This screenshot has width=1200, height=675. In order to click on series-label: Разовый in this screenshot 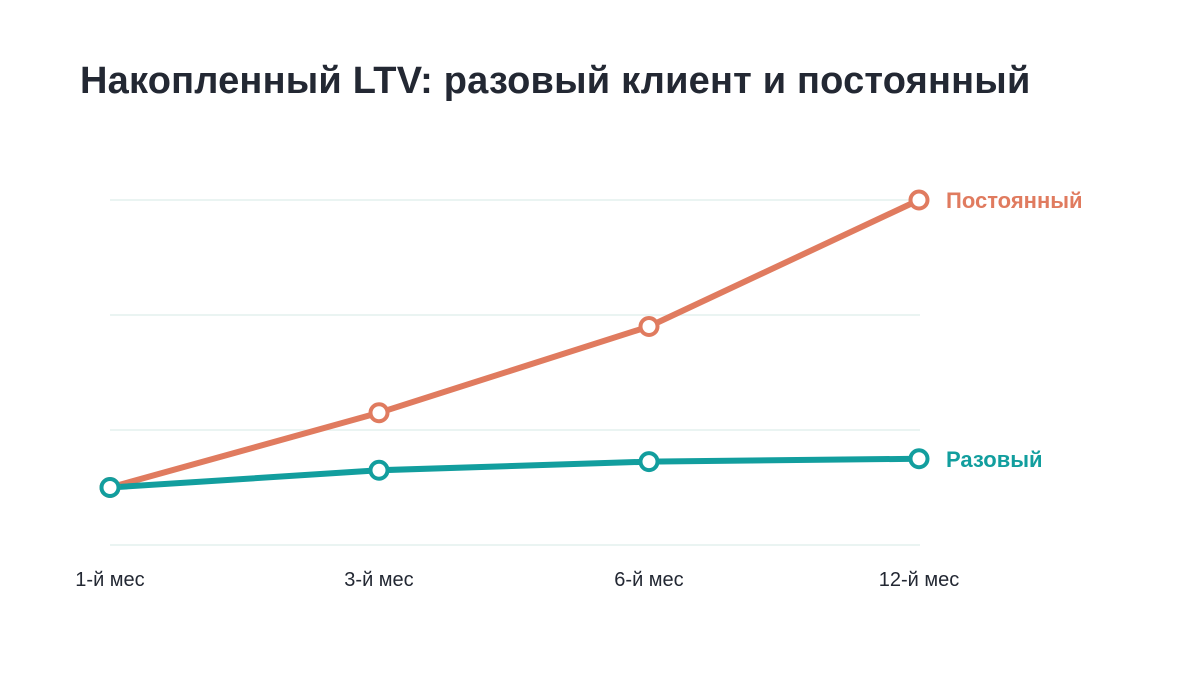, I will do `click(994, 459)`.